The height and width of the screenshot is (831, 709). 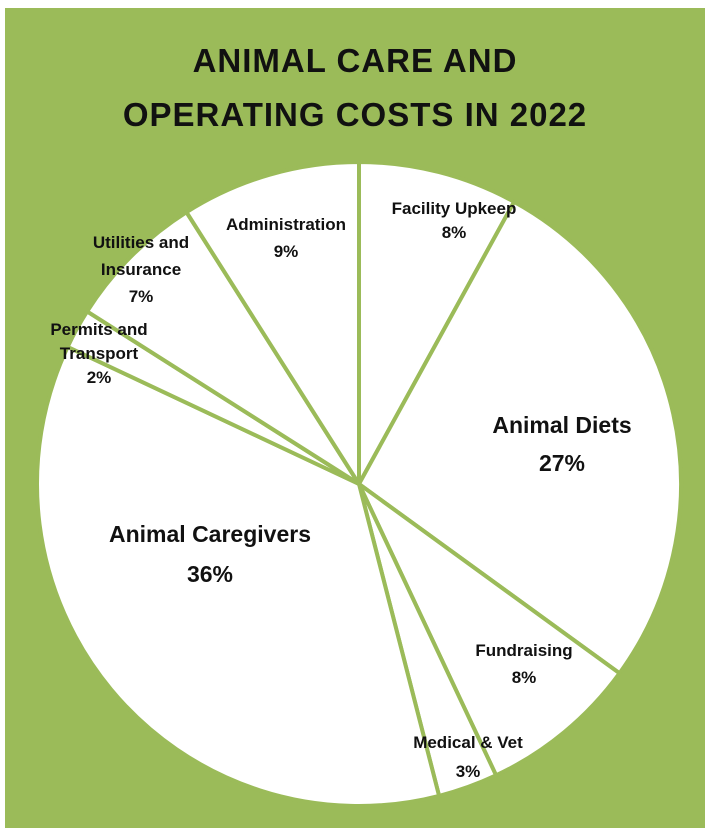 What do you see at coordinates (355, 60) in the screenshot?
I see `chart-title-line-1: ANIMAL CARE AND` at bounding box center [355, 60].